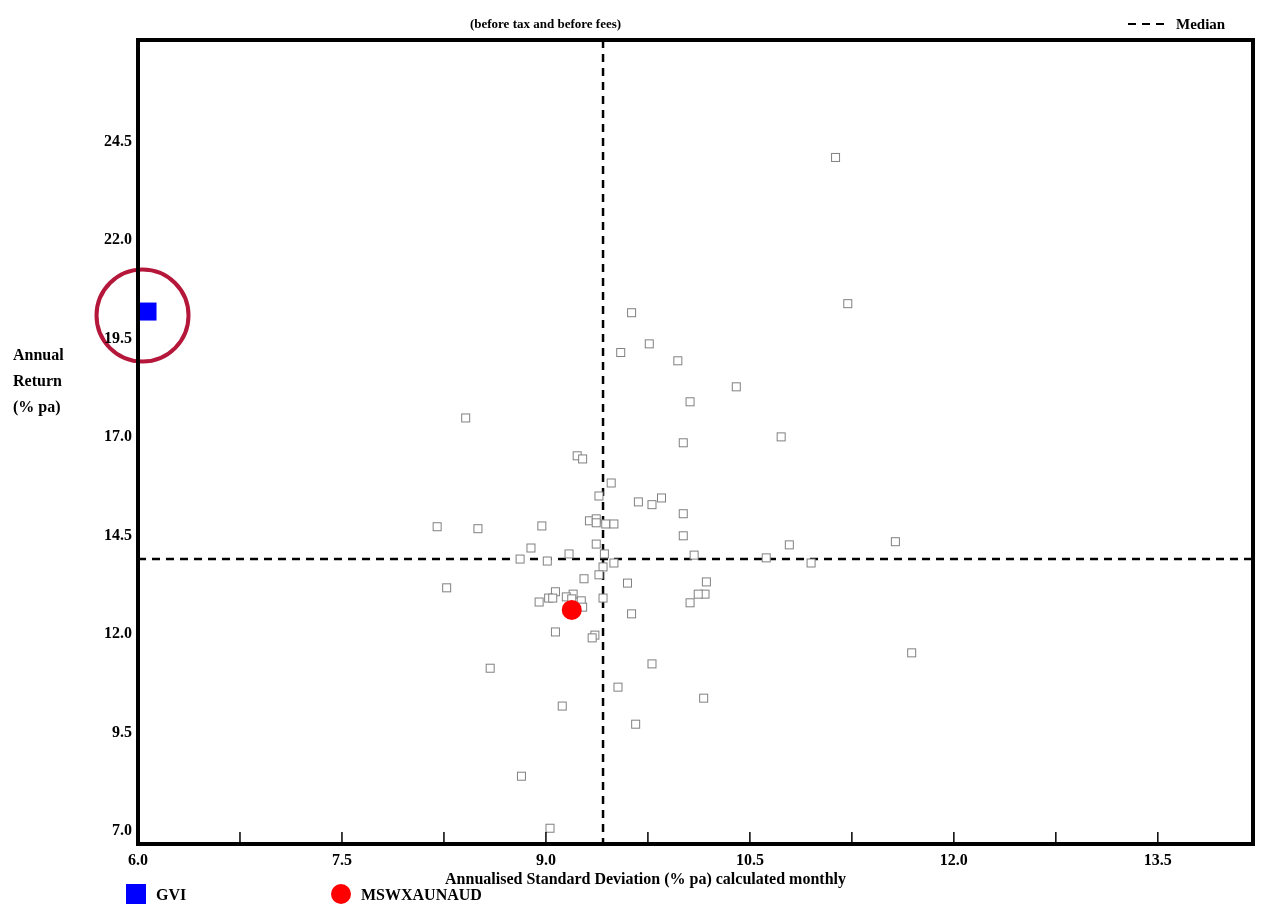 The height and width of the screenshot is (910, 1266). Describe the element at coordinates (118, 337) in the screenshot. I see `y-tick-label: 19.5` at that location.